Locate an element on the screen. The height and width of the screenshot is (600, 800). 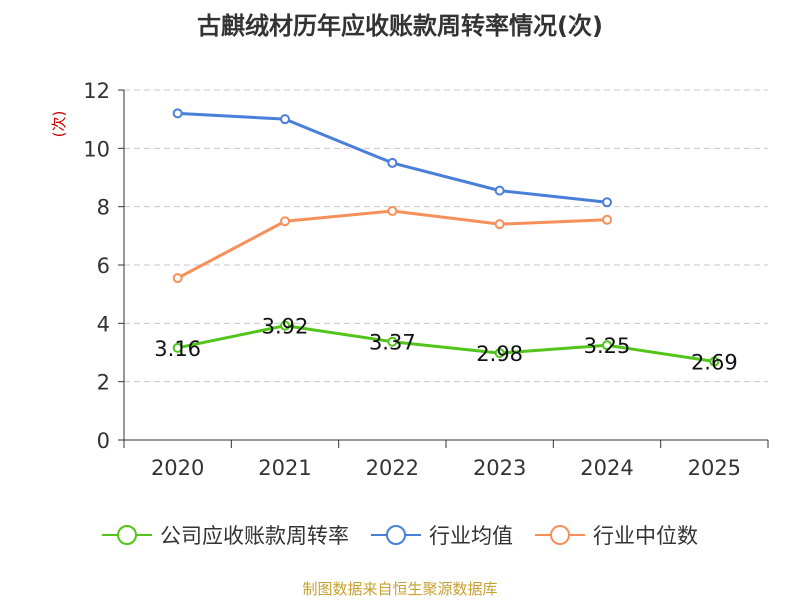
legend-item-company: 公司应收账款周转率 is located at coordinates (225, 535).